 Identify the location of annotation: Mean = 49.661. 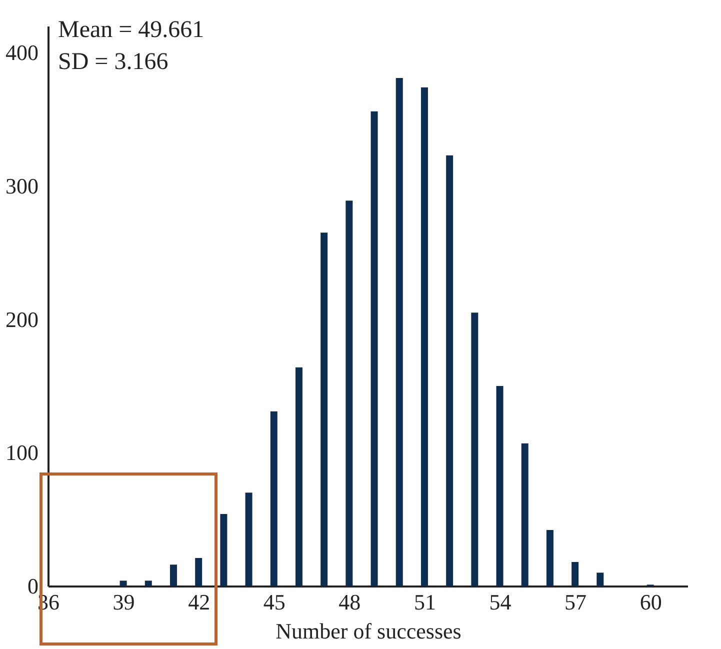
(131, 30).